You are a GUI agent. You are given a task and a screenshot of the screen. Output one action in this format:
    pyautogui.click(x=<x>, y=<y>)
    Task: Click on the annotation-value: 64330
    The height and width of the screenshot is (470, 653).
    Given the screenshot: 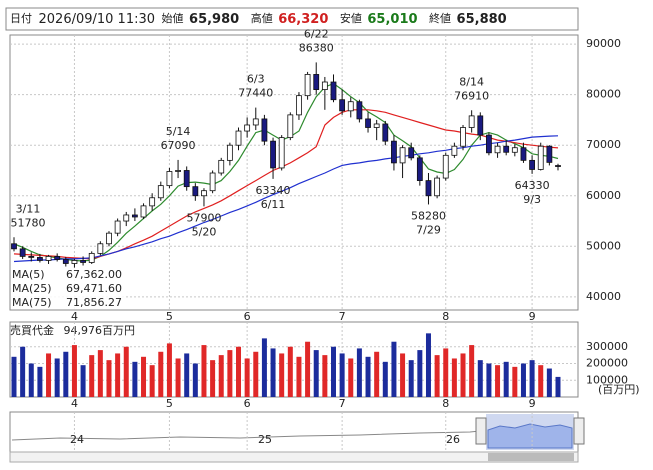 What is the action you would take?
    pyautogui.click(x=532, y=185)
    